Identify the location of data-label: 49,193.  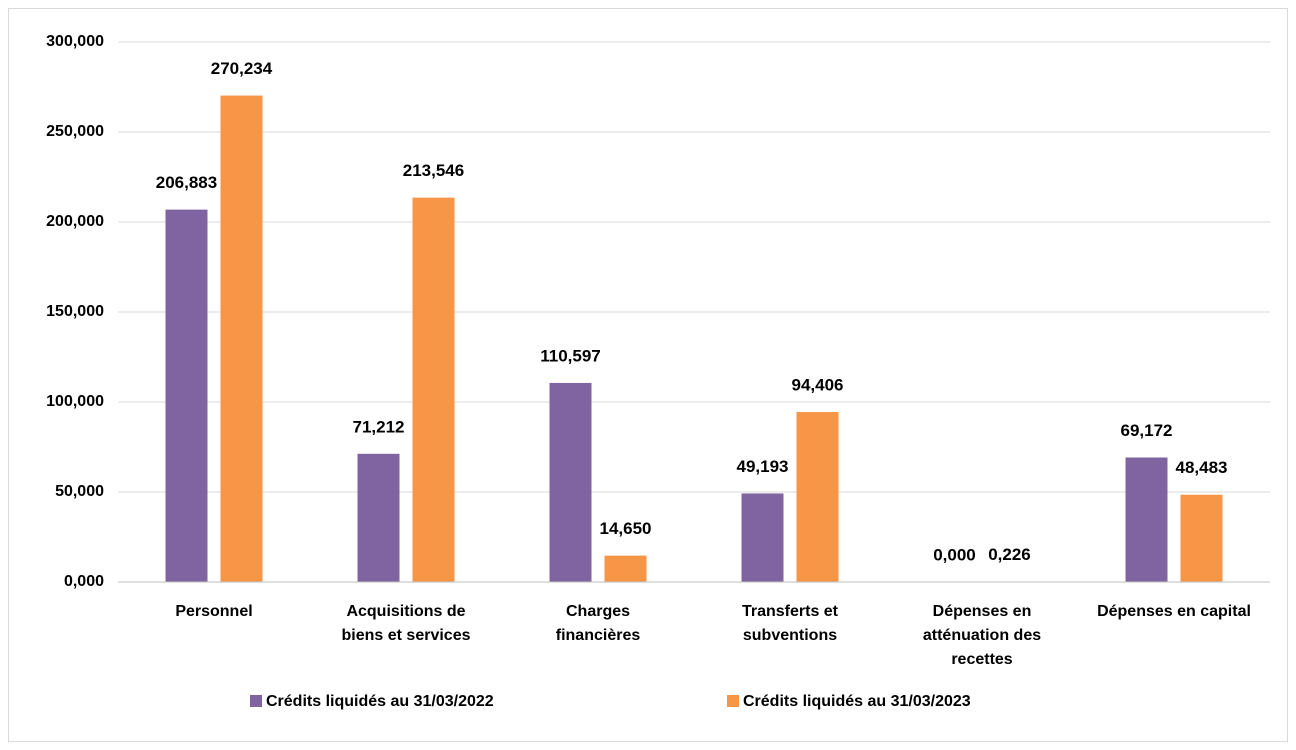
(763, 466).